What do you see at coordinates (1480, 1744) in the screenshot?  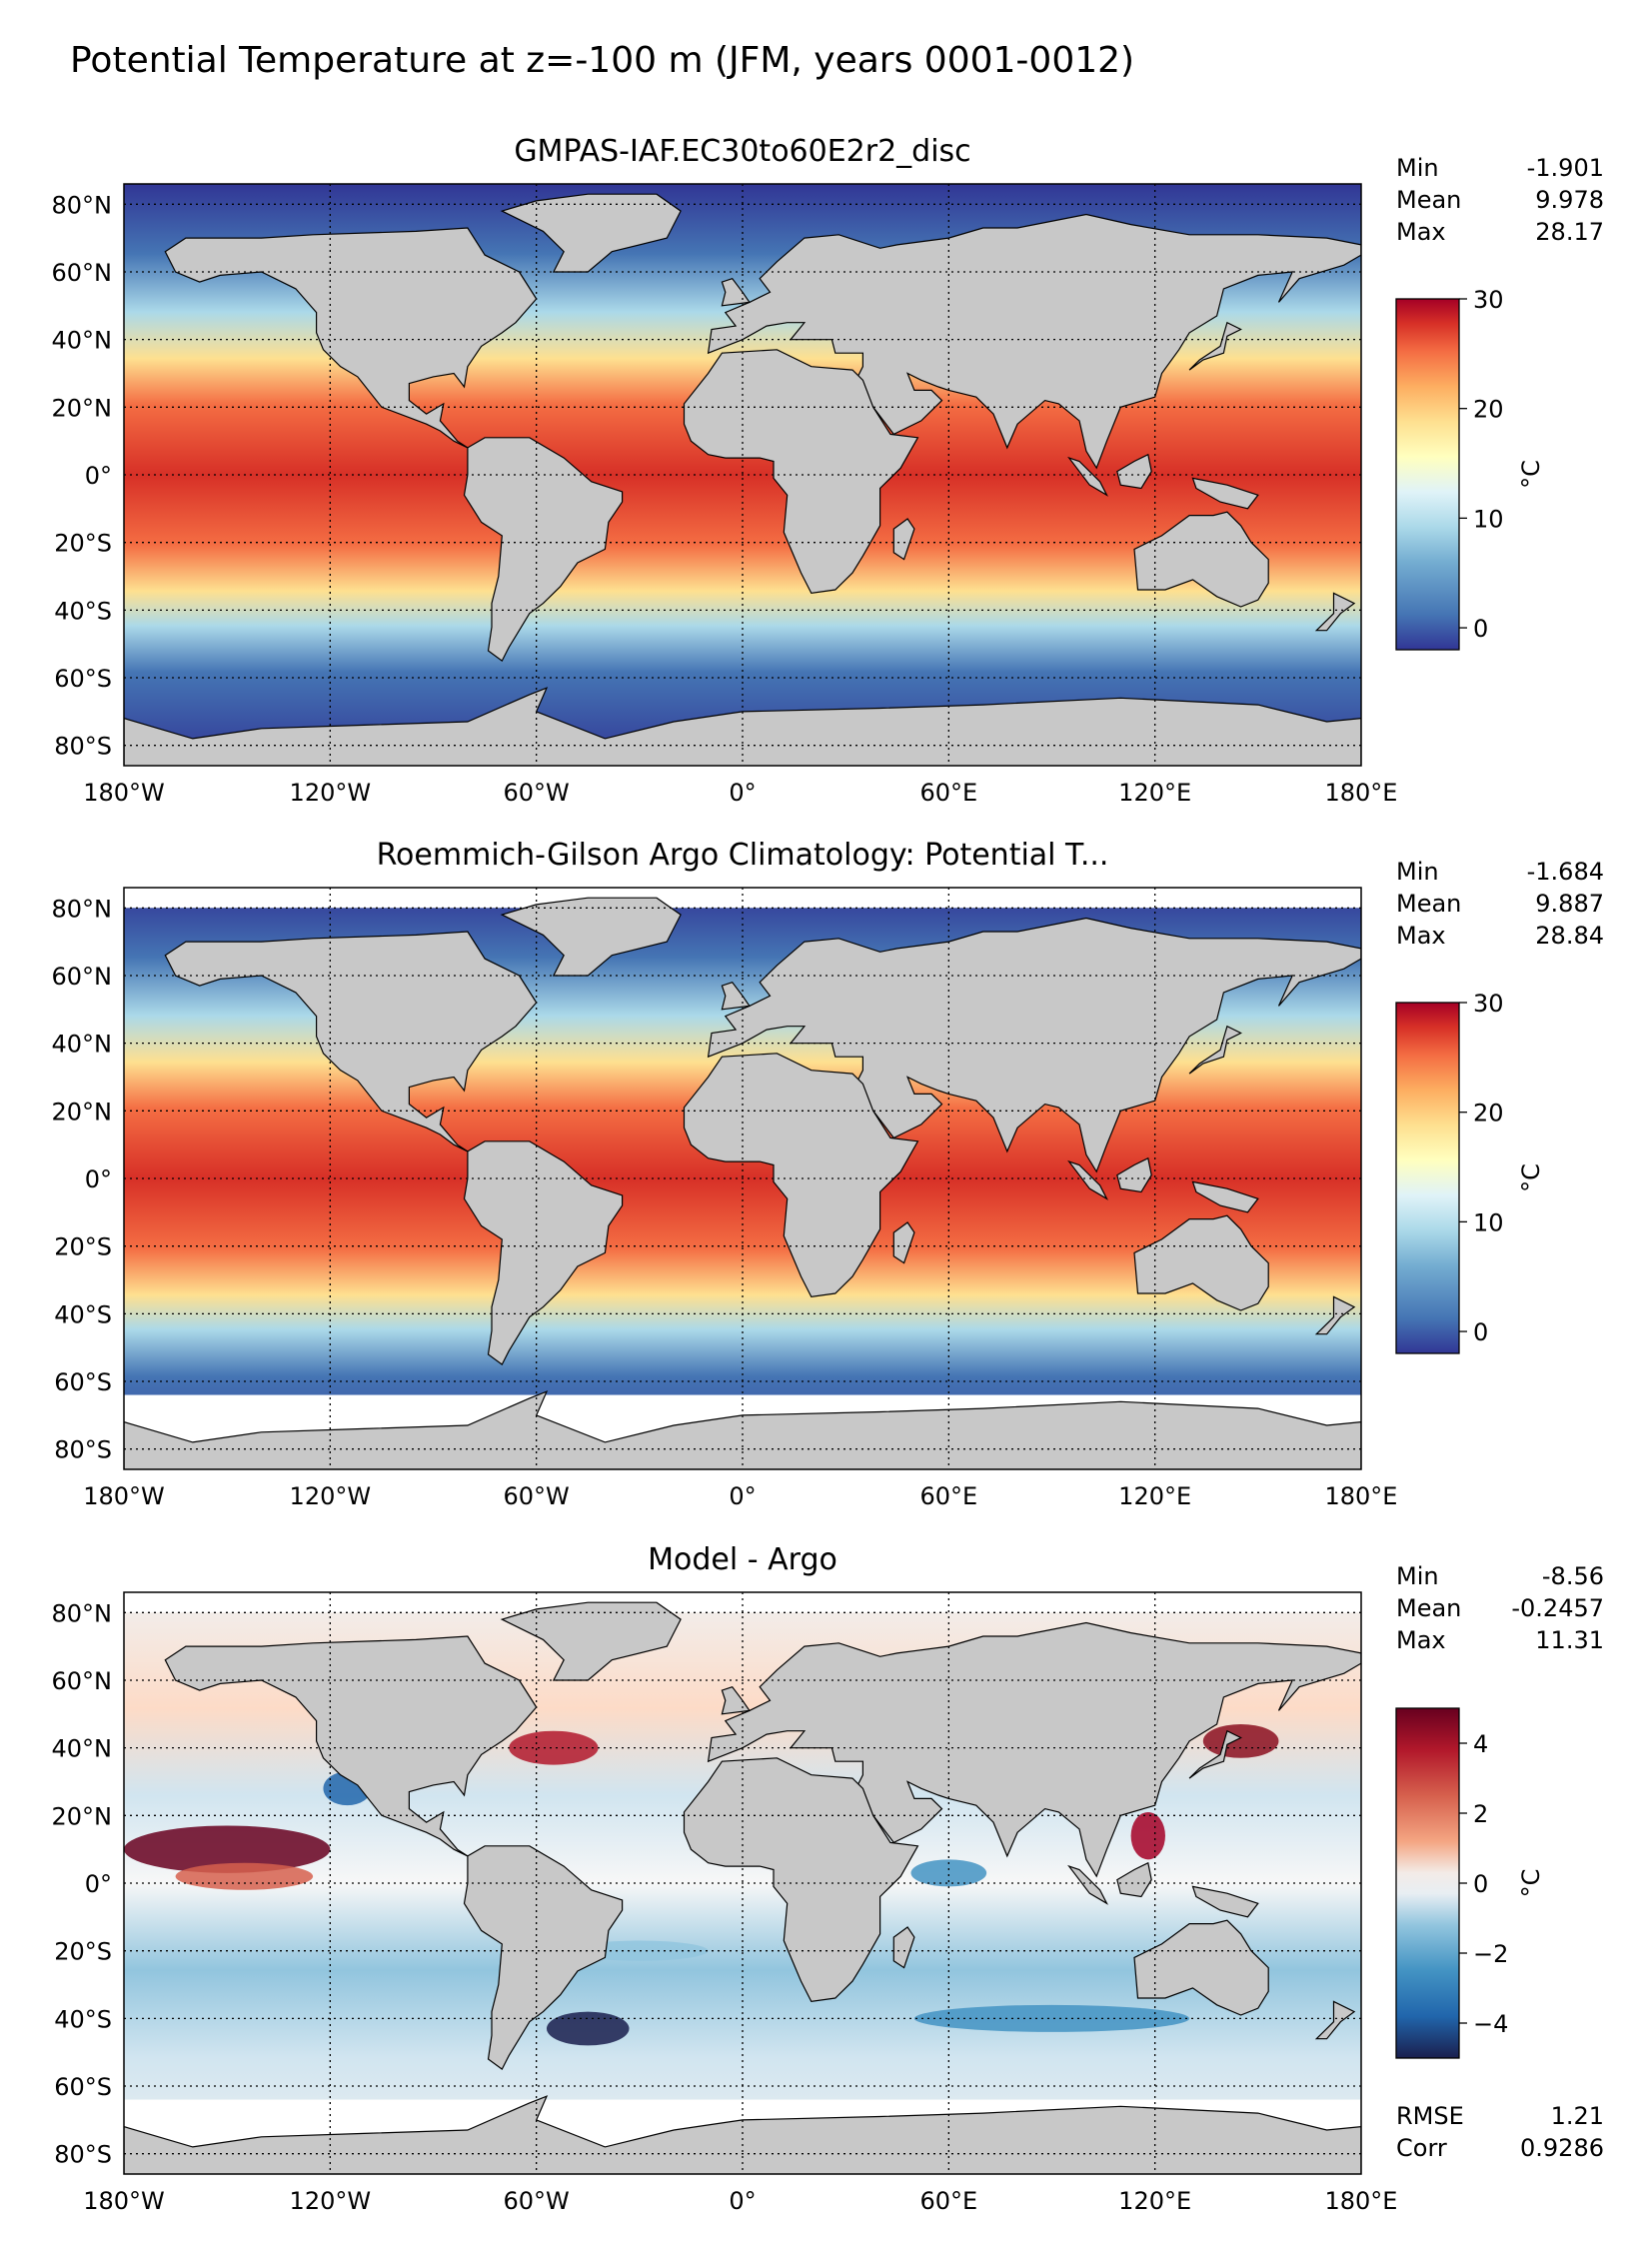 I see `colorbar-tick-label: 4` at bounding box center [1480, 1744].